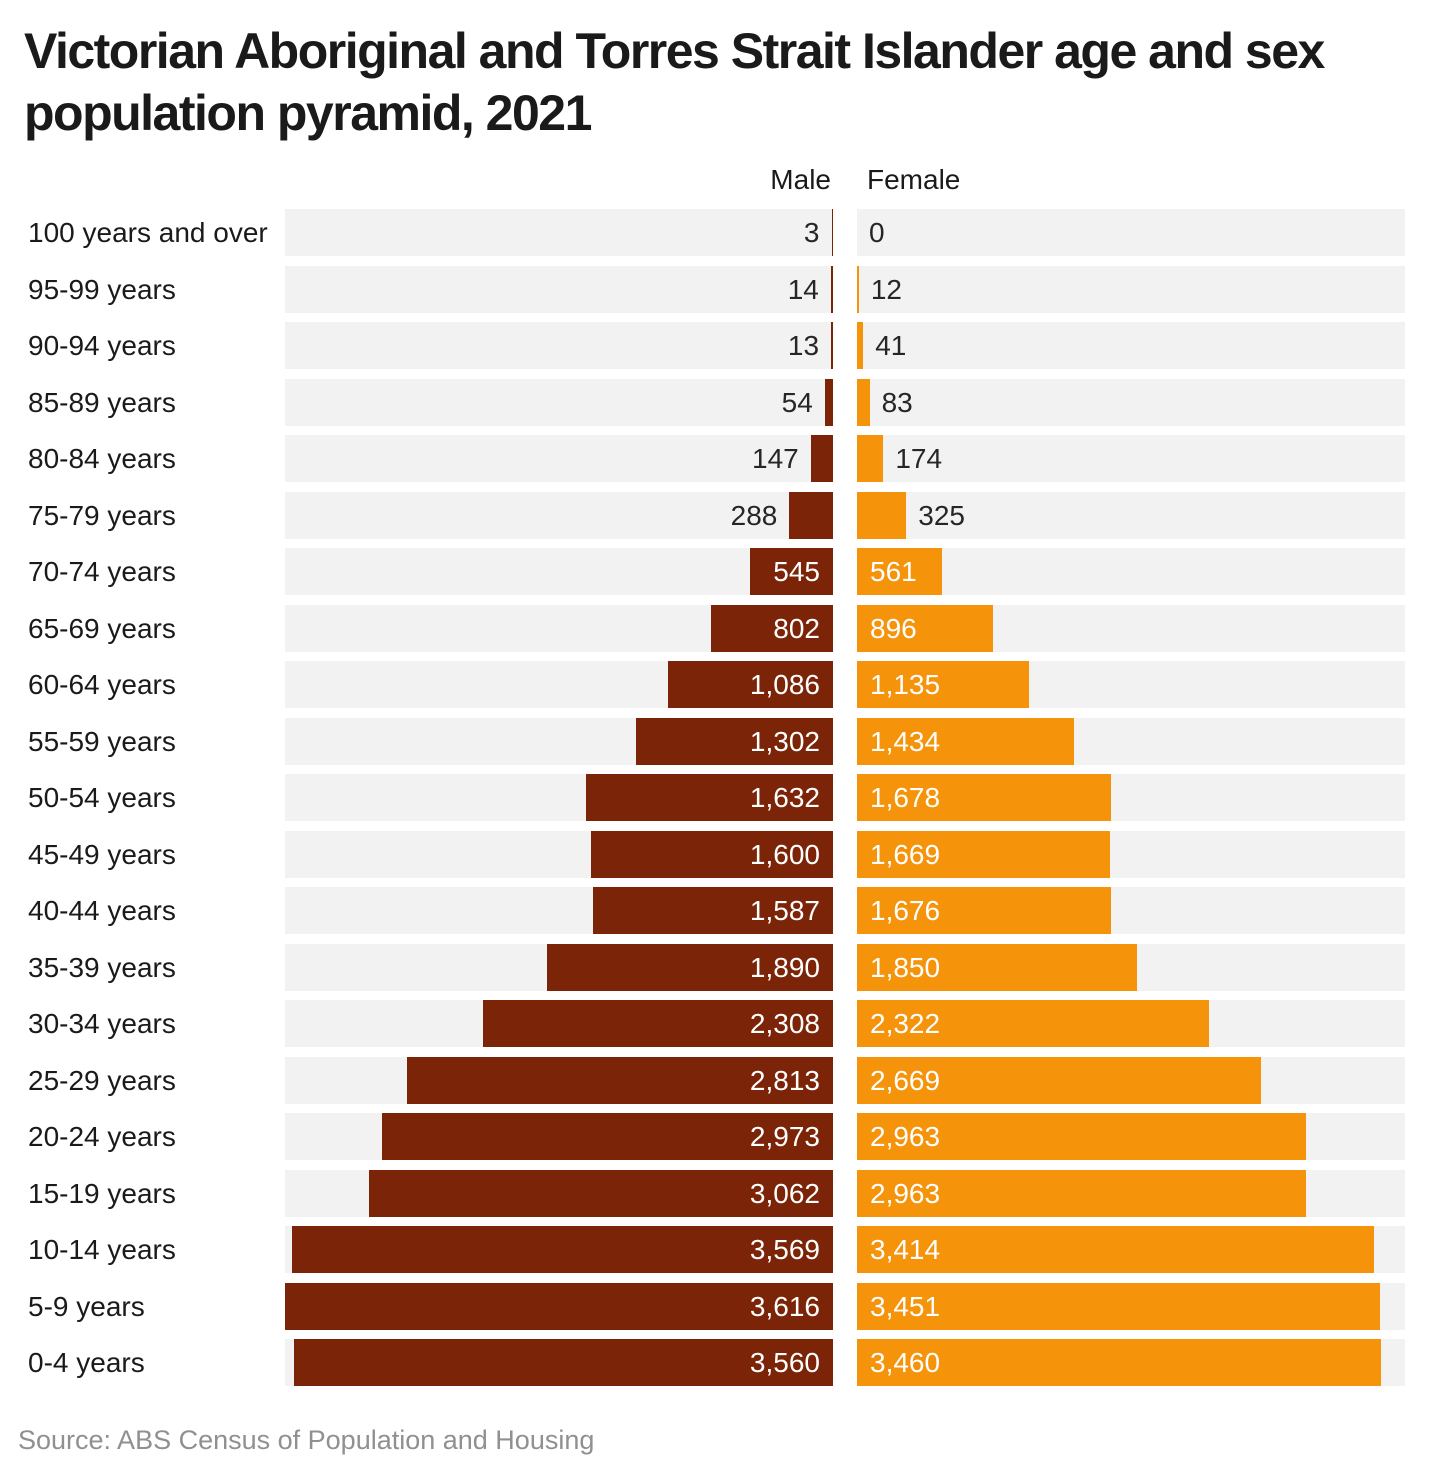 Image resolution: width=1440 pixels, height=1482 pixels. Describe the element at coordinates (905, 1136) in the screenshot. I see `female-value-label: 2,963` at that location.